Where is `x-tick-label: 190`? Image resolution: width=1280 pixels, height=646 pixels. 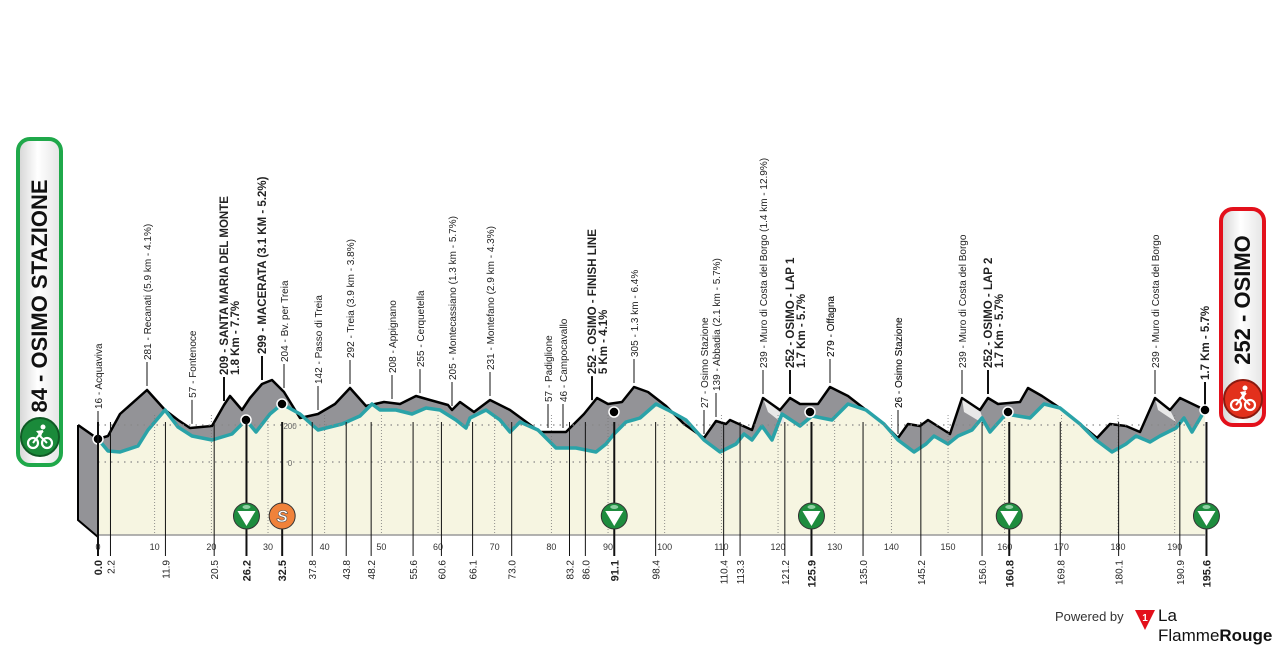
x-tick-label: 190 is located at coordinates (1174, 547).